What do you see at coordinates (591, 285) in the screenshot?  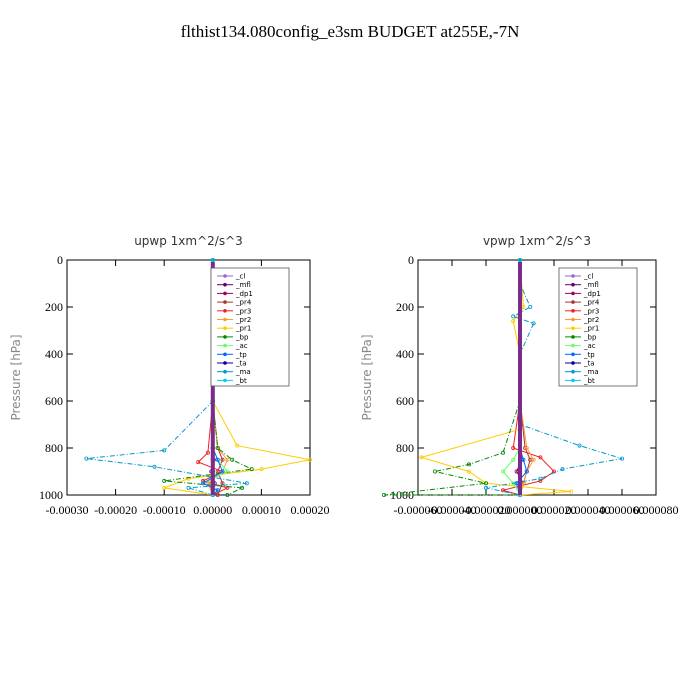 I see `legend-label: _mfl` at bounding box center [591, 285].